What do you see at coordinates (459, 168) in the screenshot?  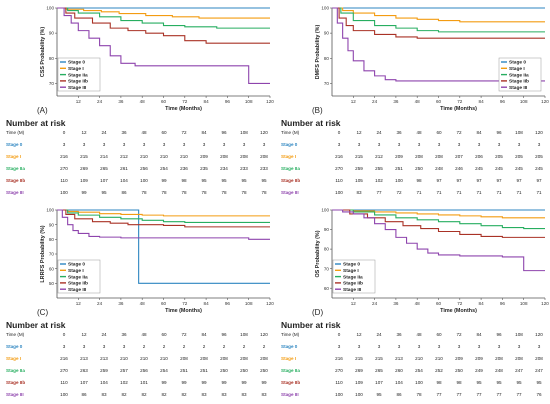 I see `risk-cell-b: 246` at bounding box center [459, 168].